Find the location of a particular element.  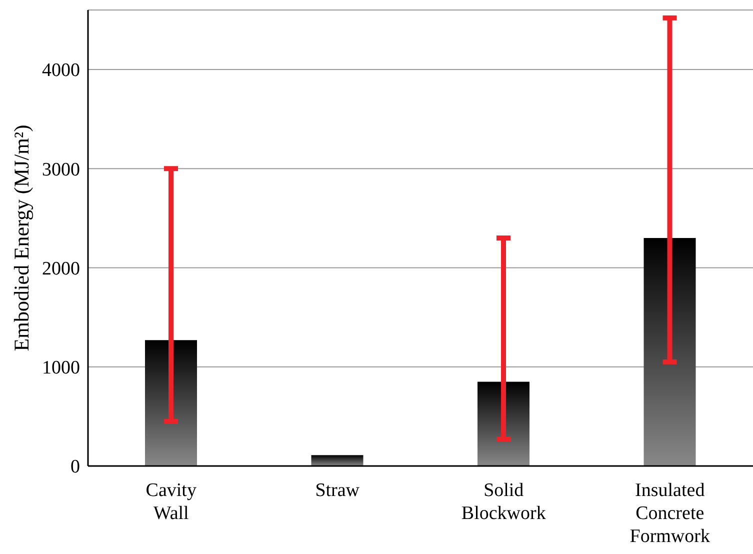

x-tick-label: Solid Blockwork is located at coordinates (503, 502).